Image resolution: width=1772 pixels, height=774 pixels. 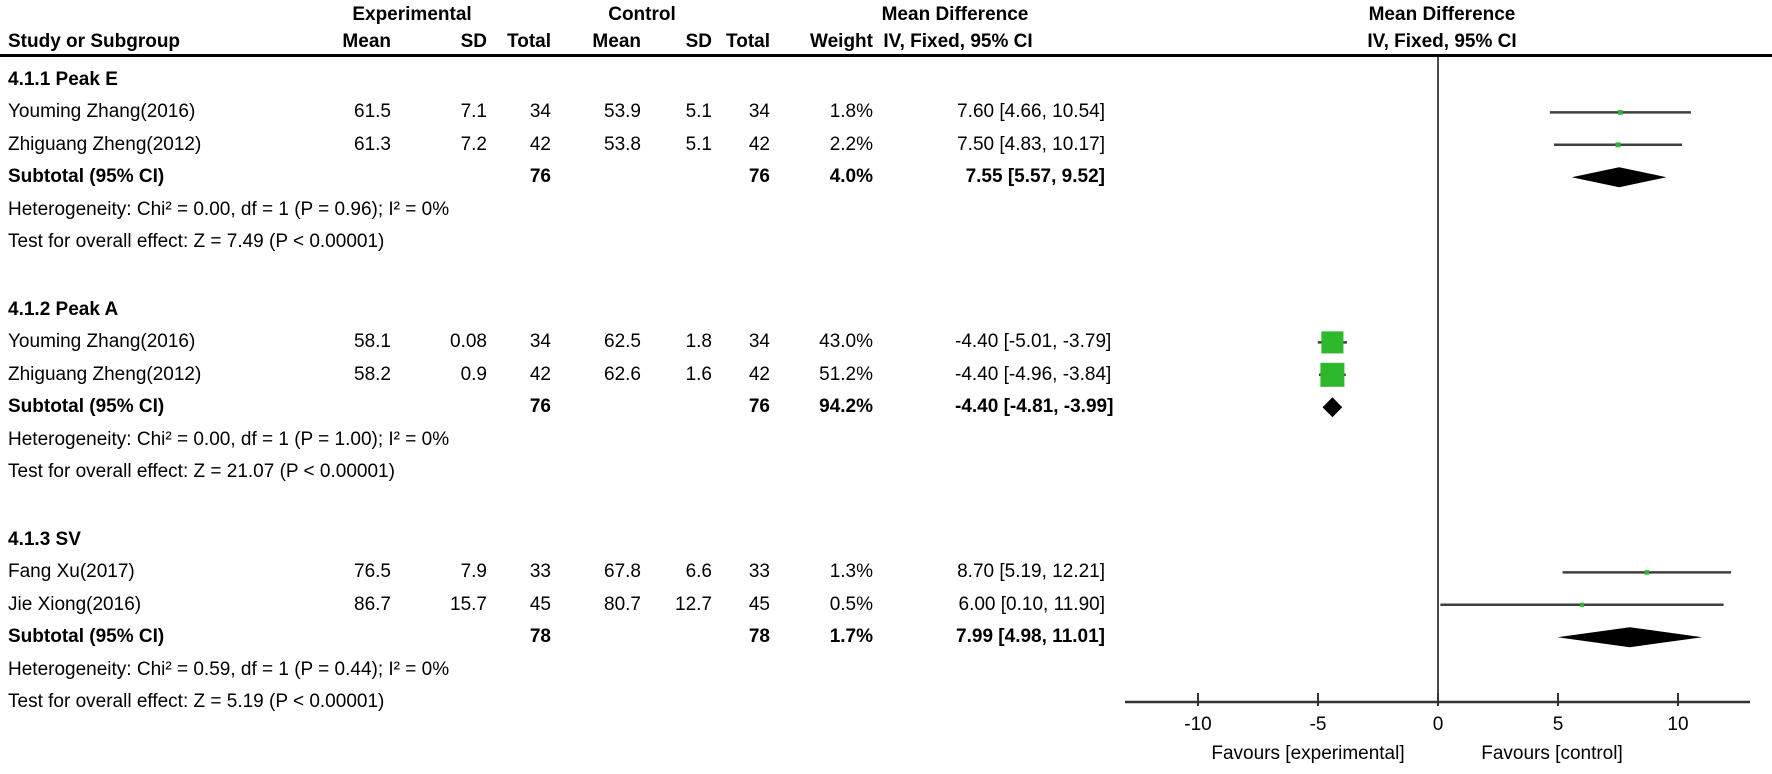 I want to click on tick-label: -10, so click(x=1197, y=724).